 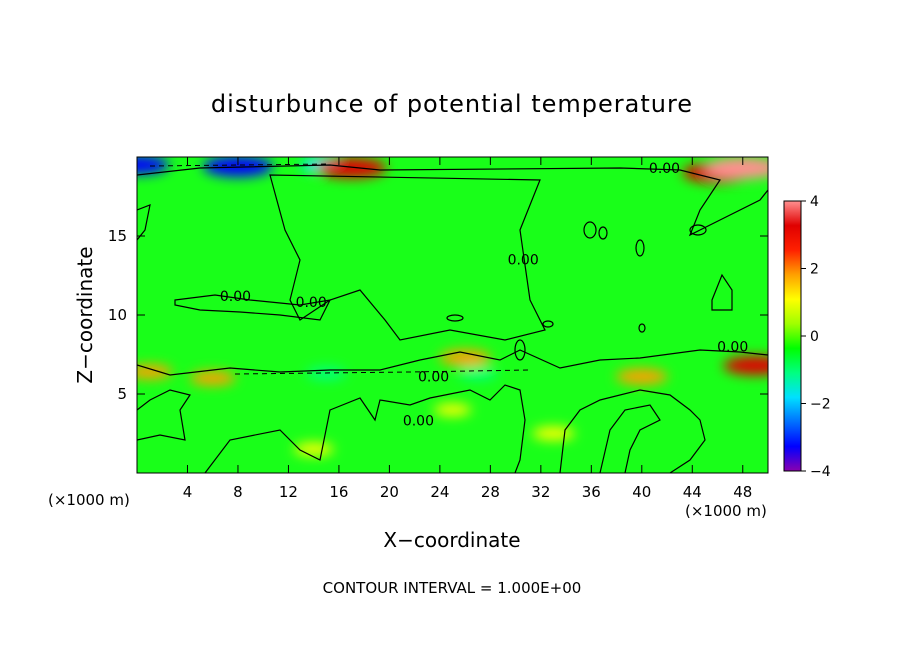 I want to click on negative-contour-top, so click(x=240, y=165).